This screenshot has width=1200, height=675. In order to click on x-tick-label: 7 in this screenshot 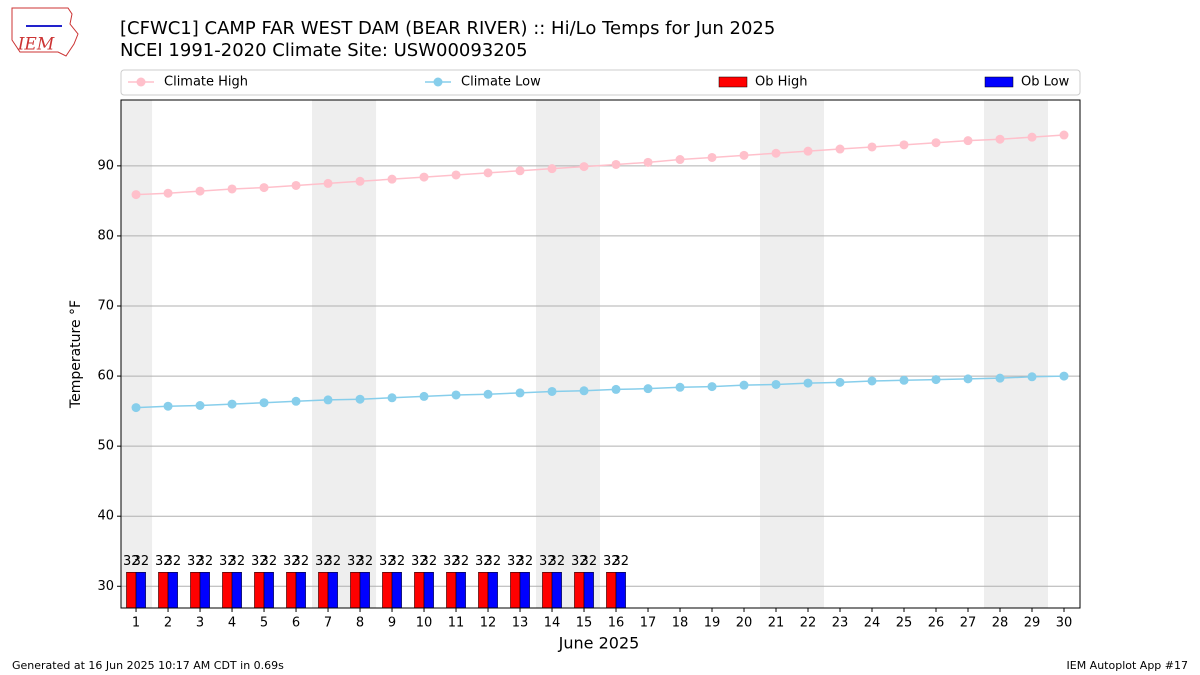, I will do `click(328, 623)`.